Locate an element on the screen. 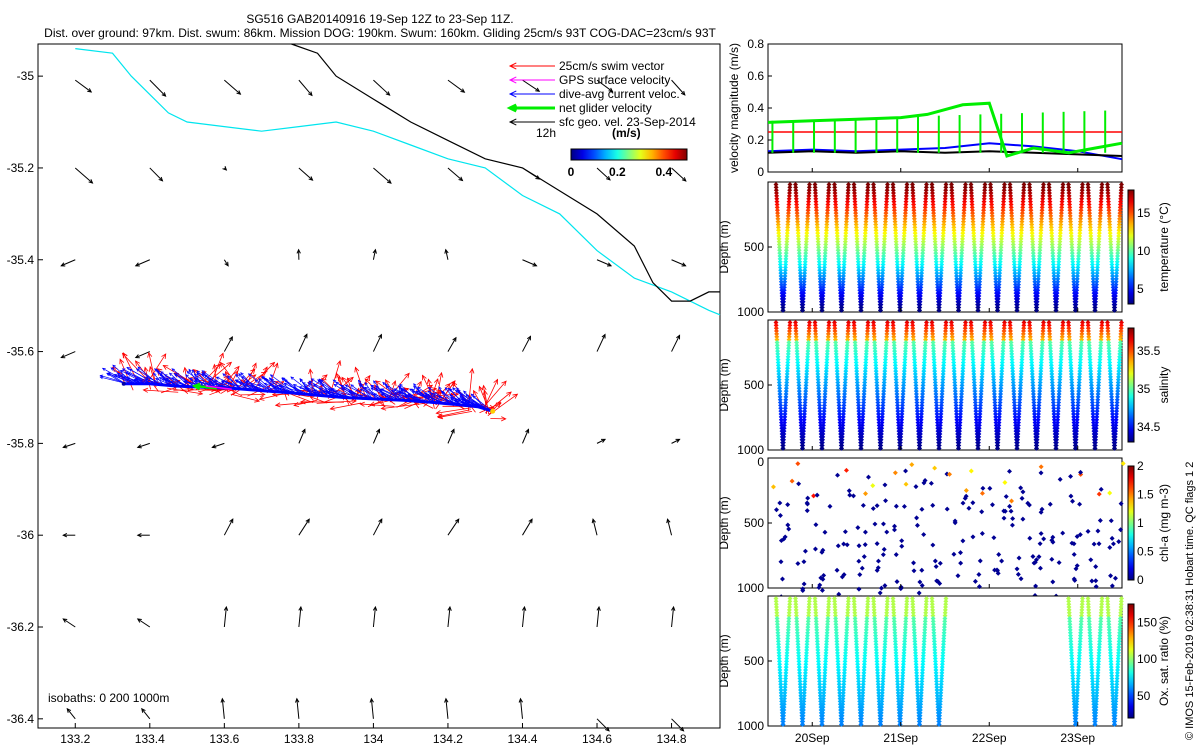 This screenshot has height=750, width=1200. panel-colorbar is located at coordinates (1131, 247).